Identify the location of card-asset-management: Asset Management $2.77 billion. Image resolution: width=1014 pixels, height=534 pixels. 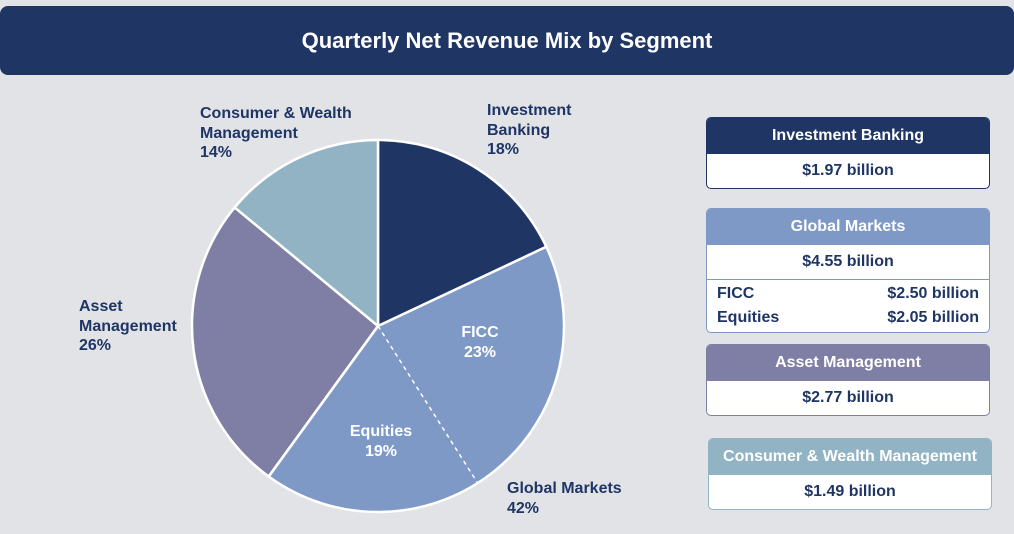
(848, 380).